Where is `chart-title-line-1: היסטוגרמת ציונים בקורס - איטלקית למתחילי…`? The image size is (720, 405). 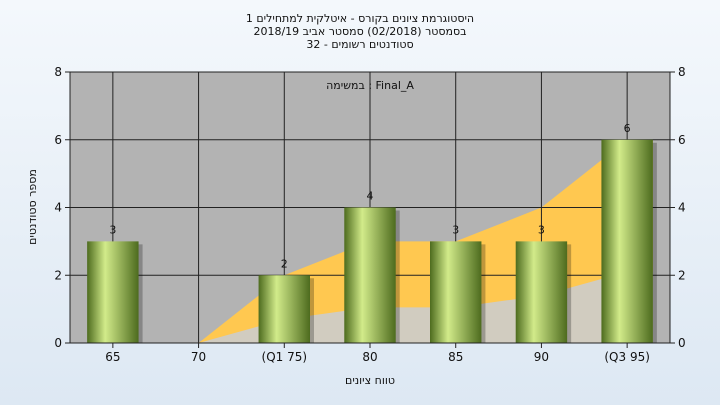 chart-title-line-1: היסטוגרמת ציונים בקורס - איטלקית למתחילי… is located at coordinates (360, 18).